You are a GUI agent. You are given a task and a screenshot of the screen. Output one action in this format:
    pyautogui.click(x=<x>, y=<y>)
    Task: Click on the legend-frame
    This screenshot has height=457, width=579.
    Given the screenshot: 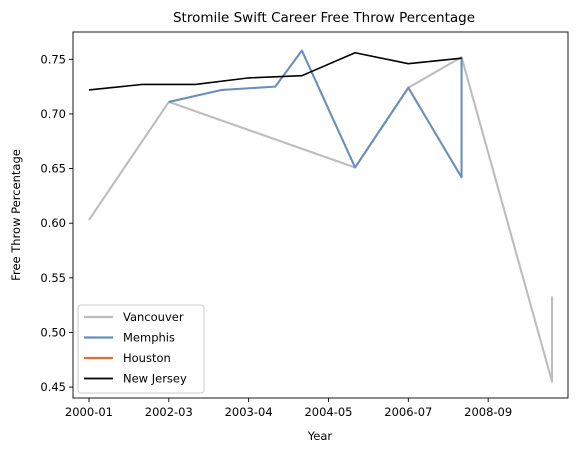 What is the action you would take?
    pyautogui.click(x=141, y=349)
    